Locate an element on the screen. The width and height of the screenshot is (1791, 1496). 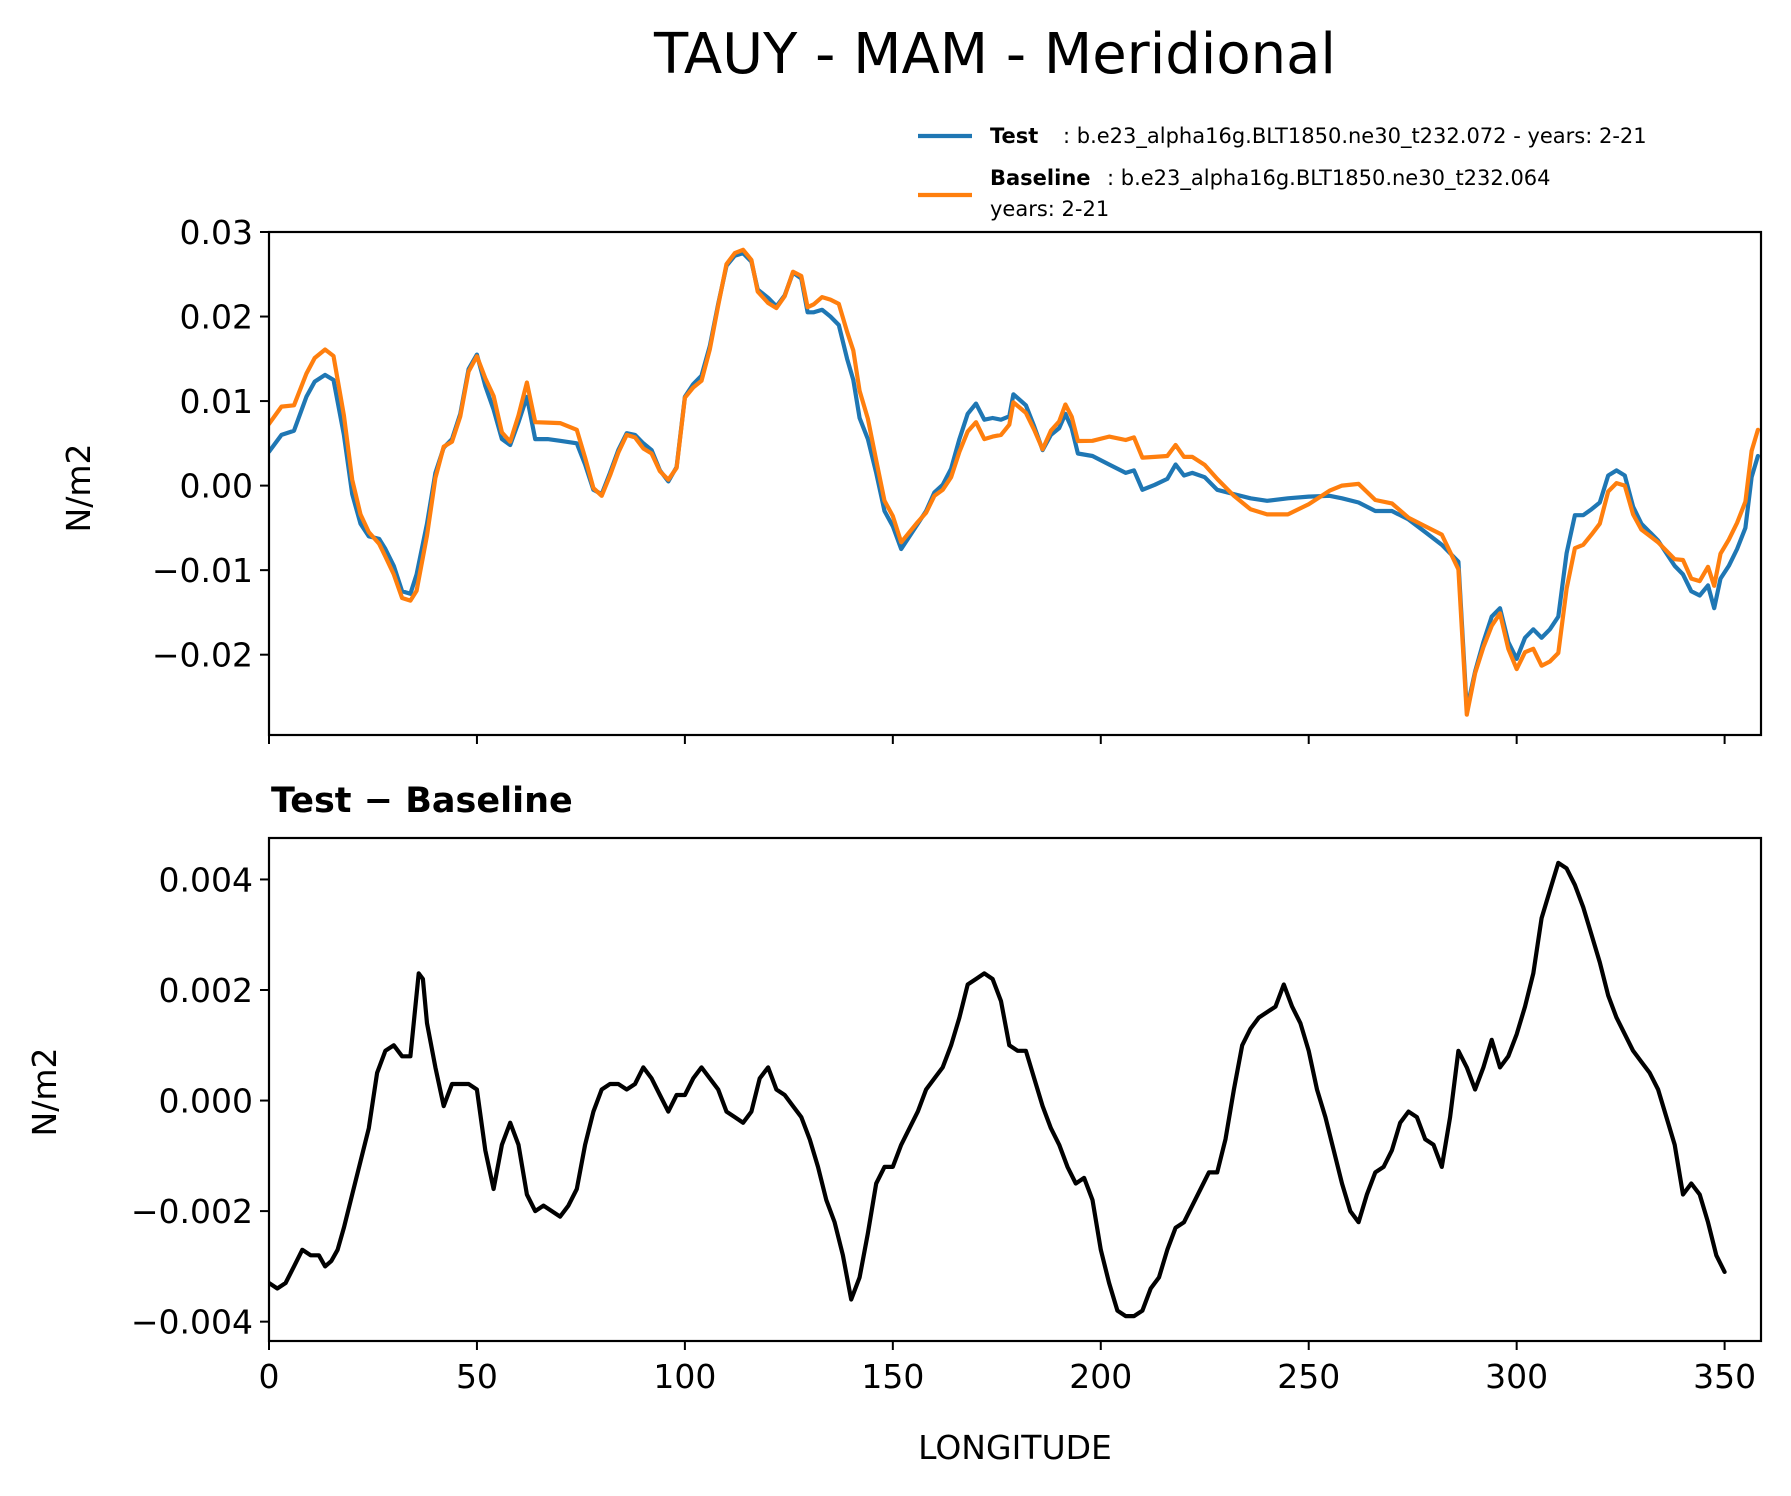
bottom-x-tick-label: 200 is located at coordinates (1100, 1376).